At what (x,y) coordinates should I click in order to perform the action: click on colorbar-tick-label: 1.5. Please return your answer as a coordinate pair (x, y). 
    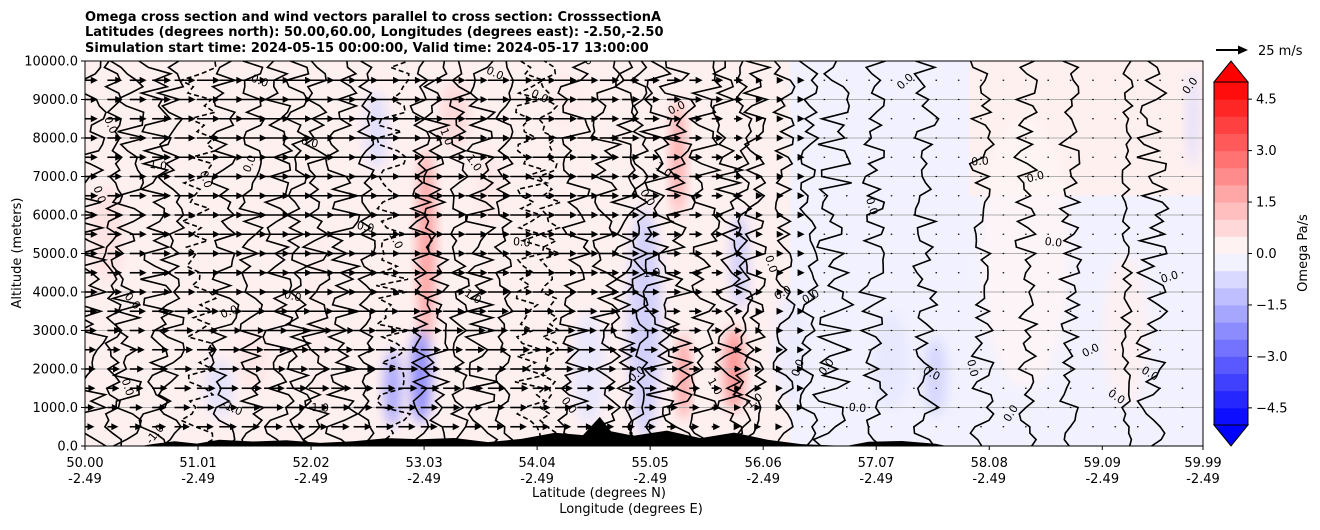
    Looking at the image, I should click on (1266, 203).